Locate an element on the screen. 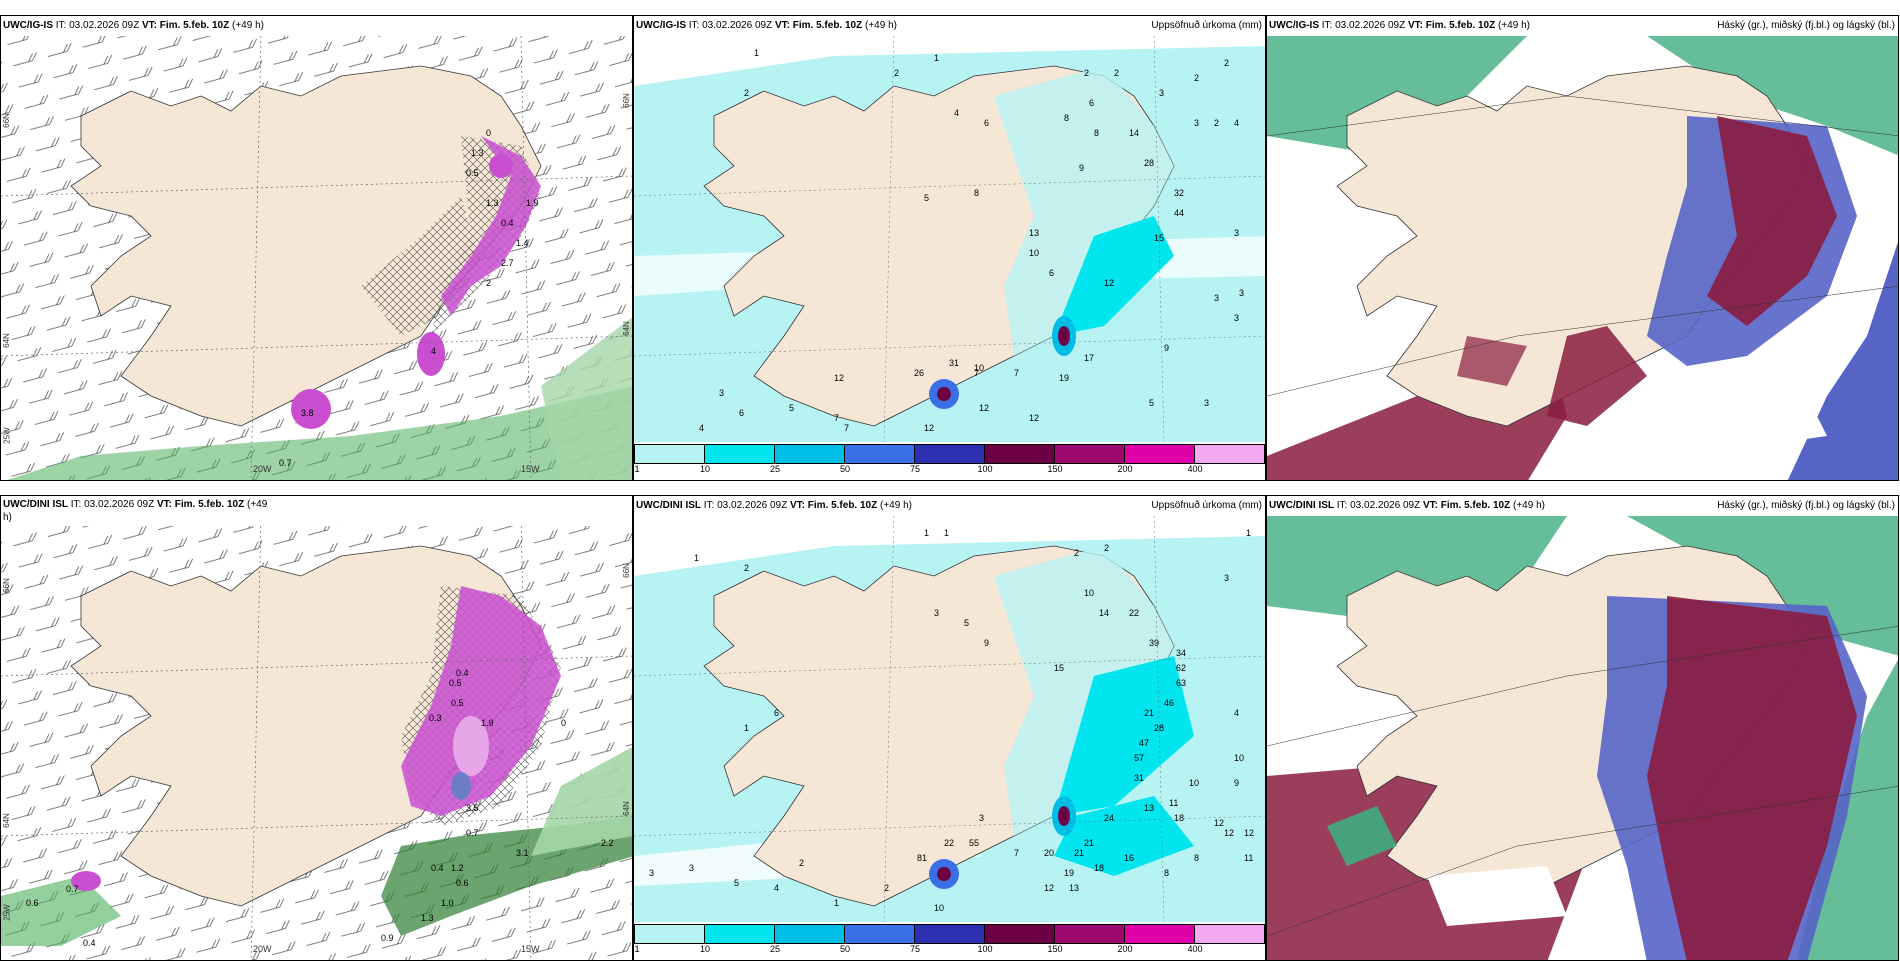 This screenshot has height=961, width=1900. precip-value: 5 is located at coordinates (976, 843).